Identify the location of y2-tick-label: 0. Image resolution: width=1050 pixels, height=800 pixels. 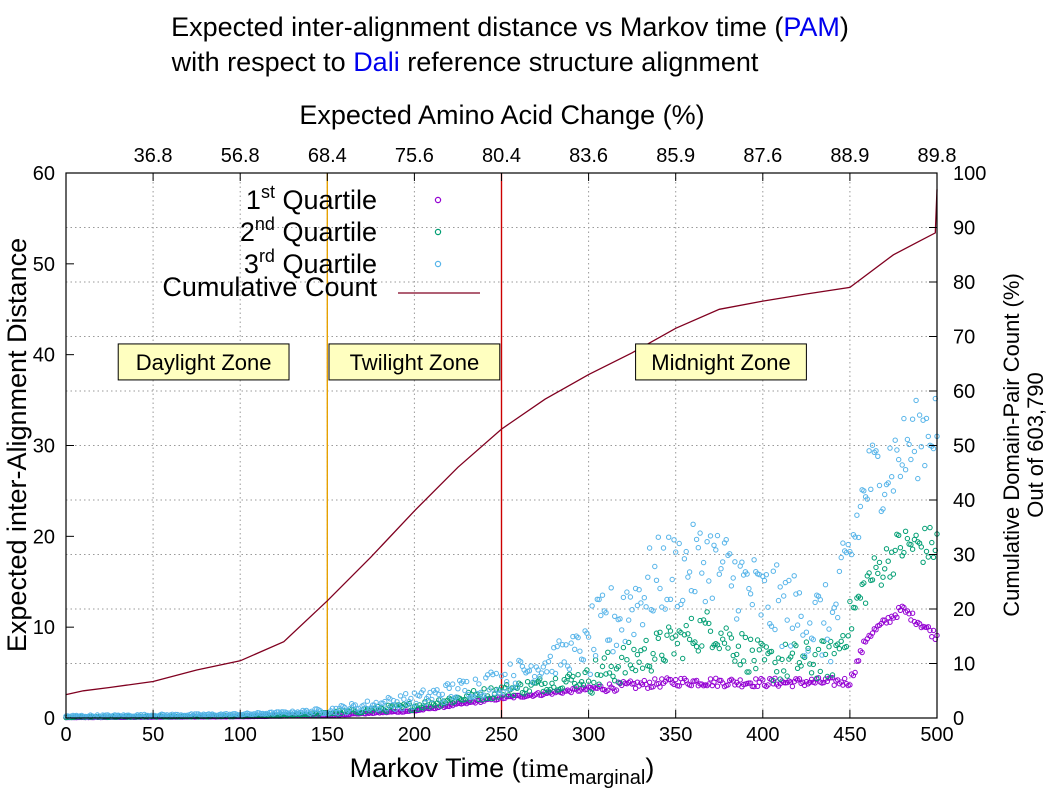
(958, 719).